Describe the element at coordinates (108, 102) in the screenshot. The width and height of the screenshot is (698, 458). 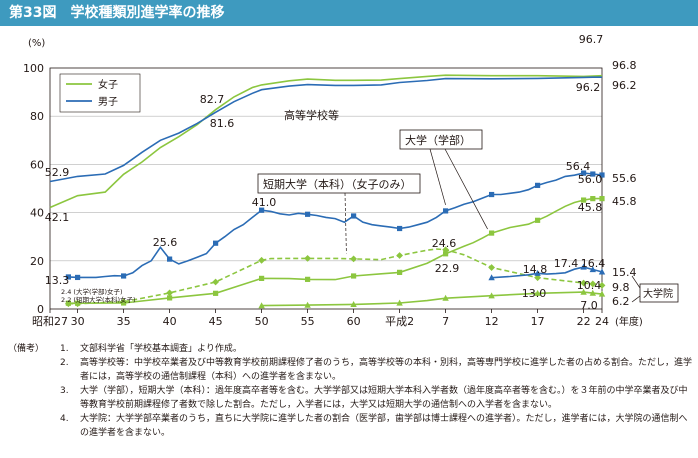
I see `legend-male-label: 男子` at that location.